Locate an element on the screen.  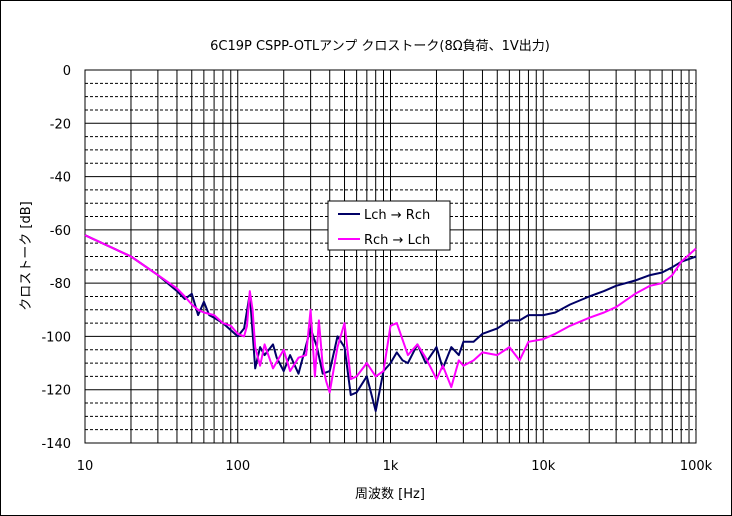
y-tick-label: -120 is located at coordinates (56, 391).